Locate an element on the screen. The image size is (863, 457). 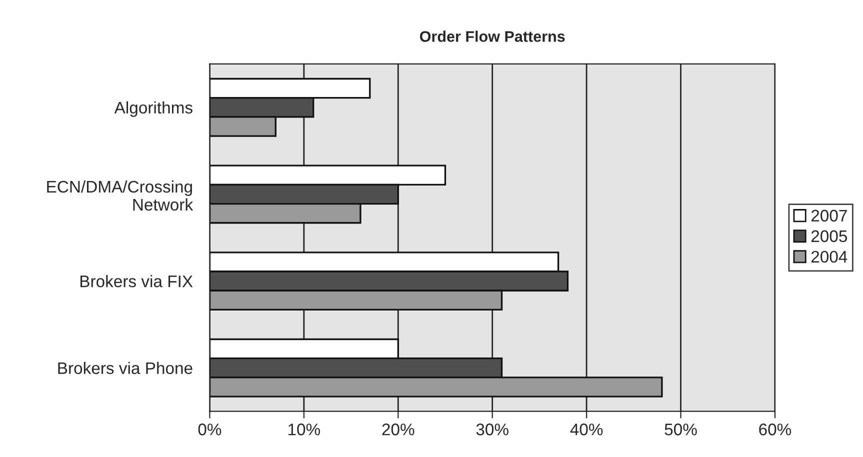
x-tick-label: 40% is located at coordinates (586, 430).